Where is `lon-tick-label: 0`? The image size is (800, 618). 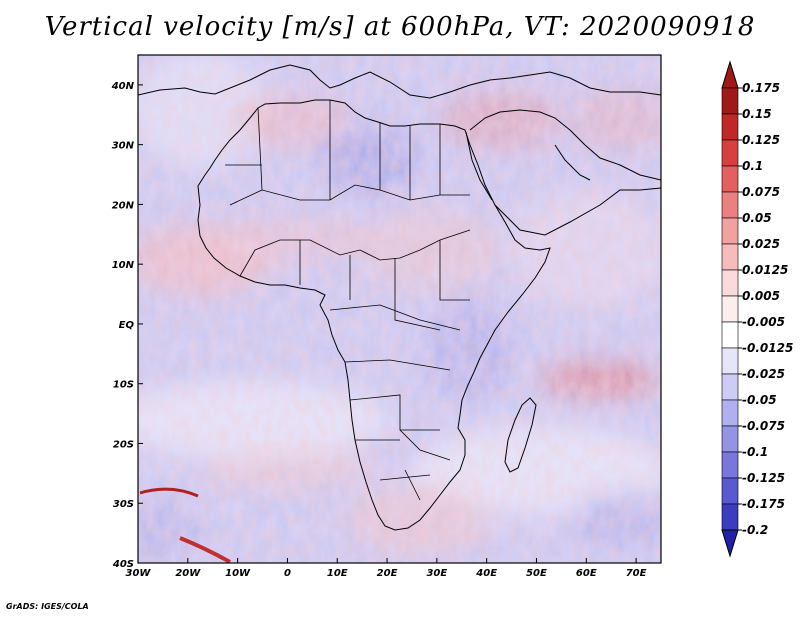 lon-tick-label: 0 is located at coordinates (287, 573).